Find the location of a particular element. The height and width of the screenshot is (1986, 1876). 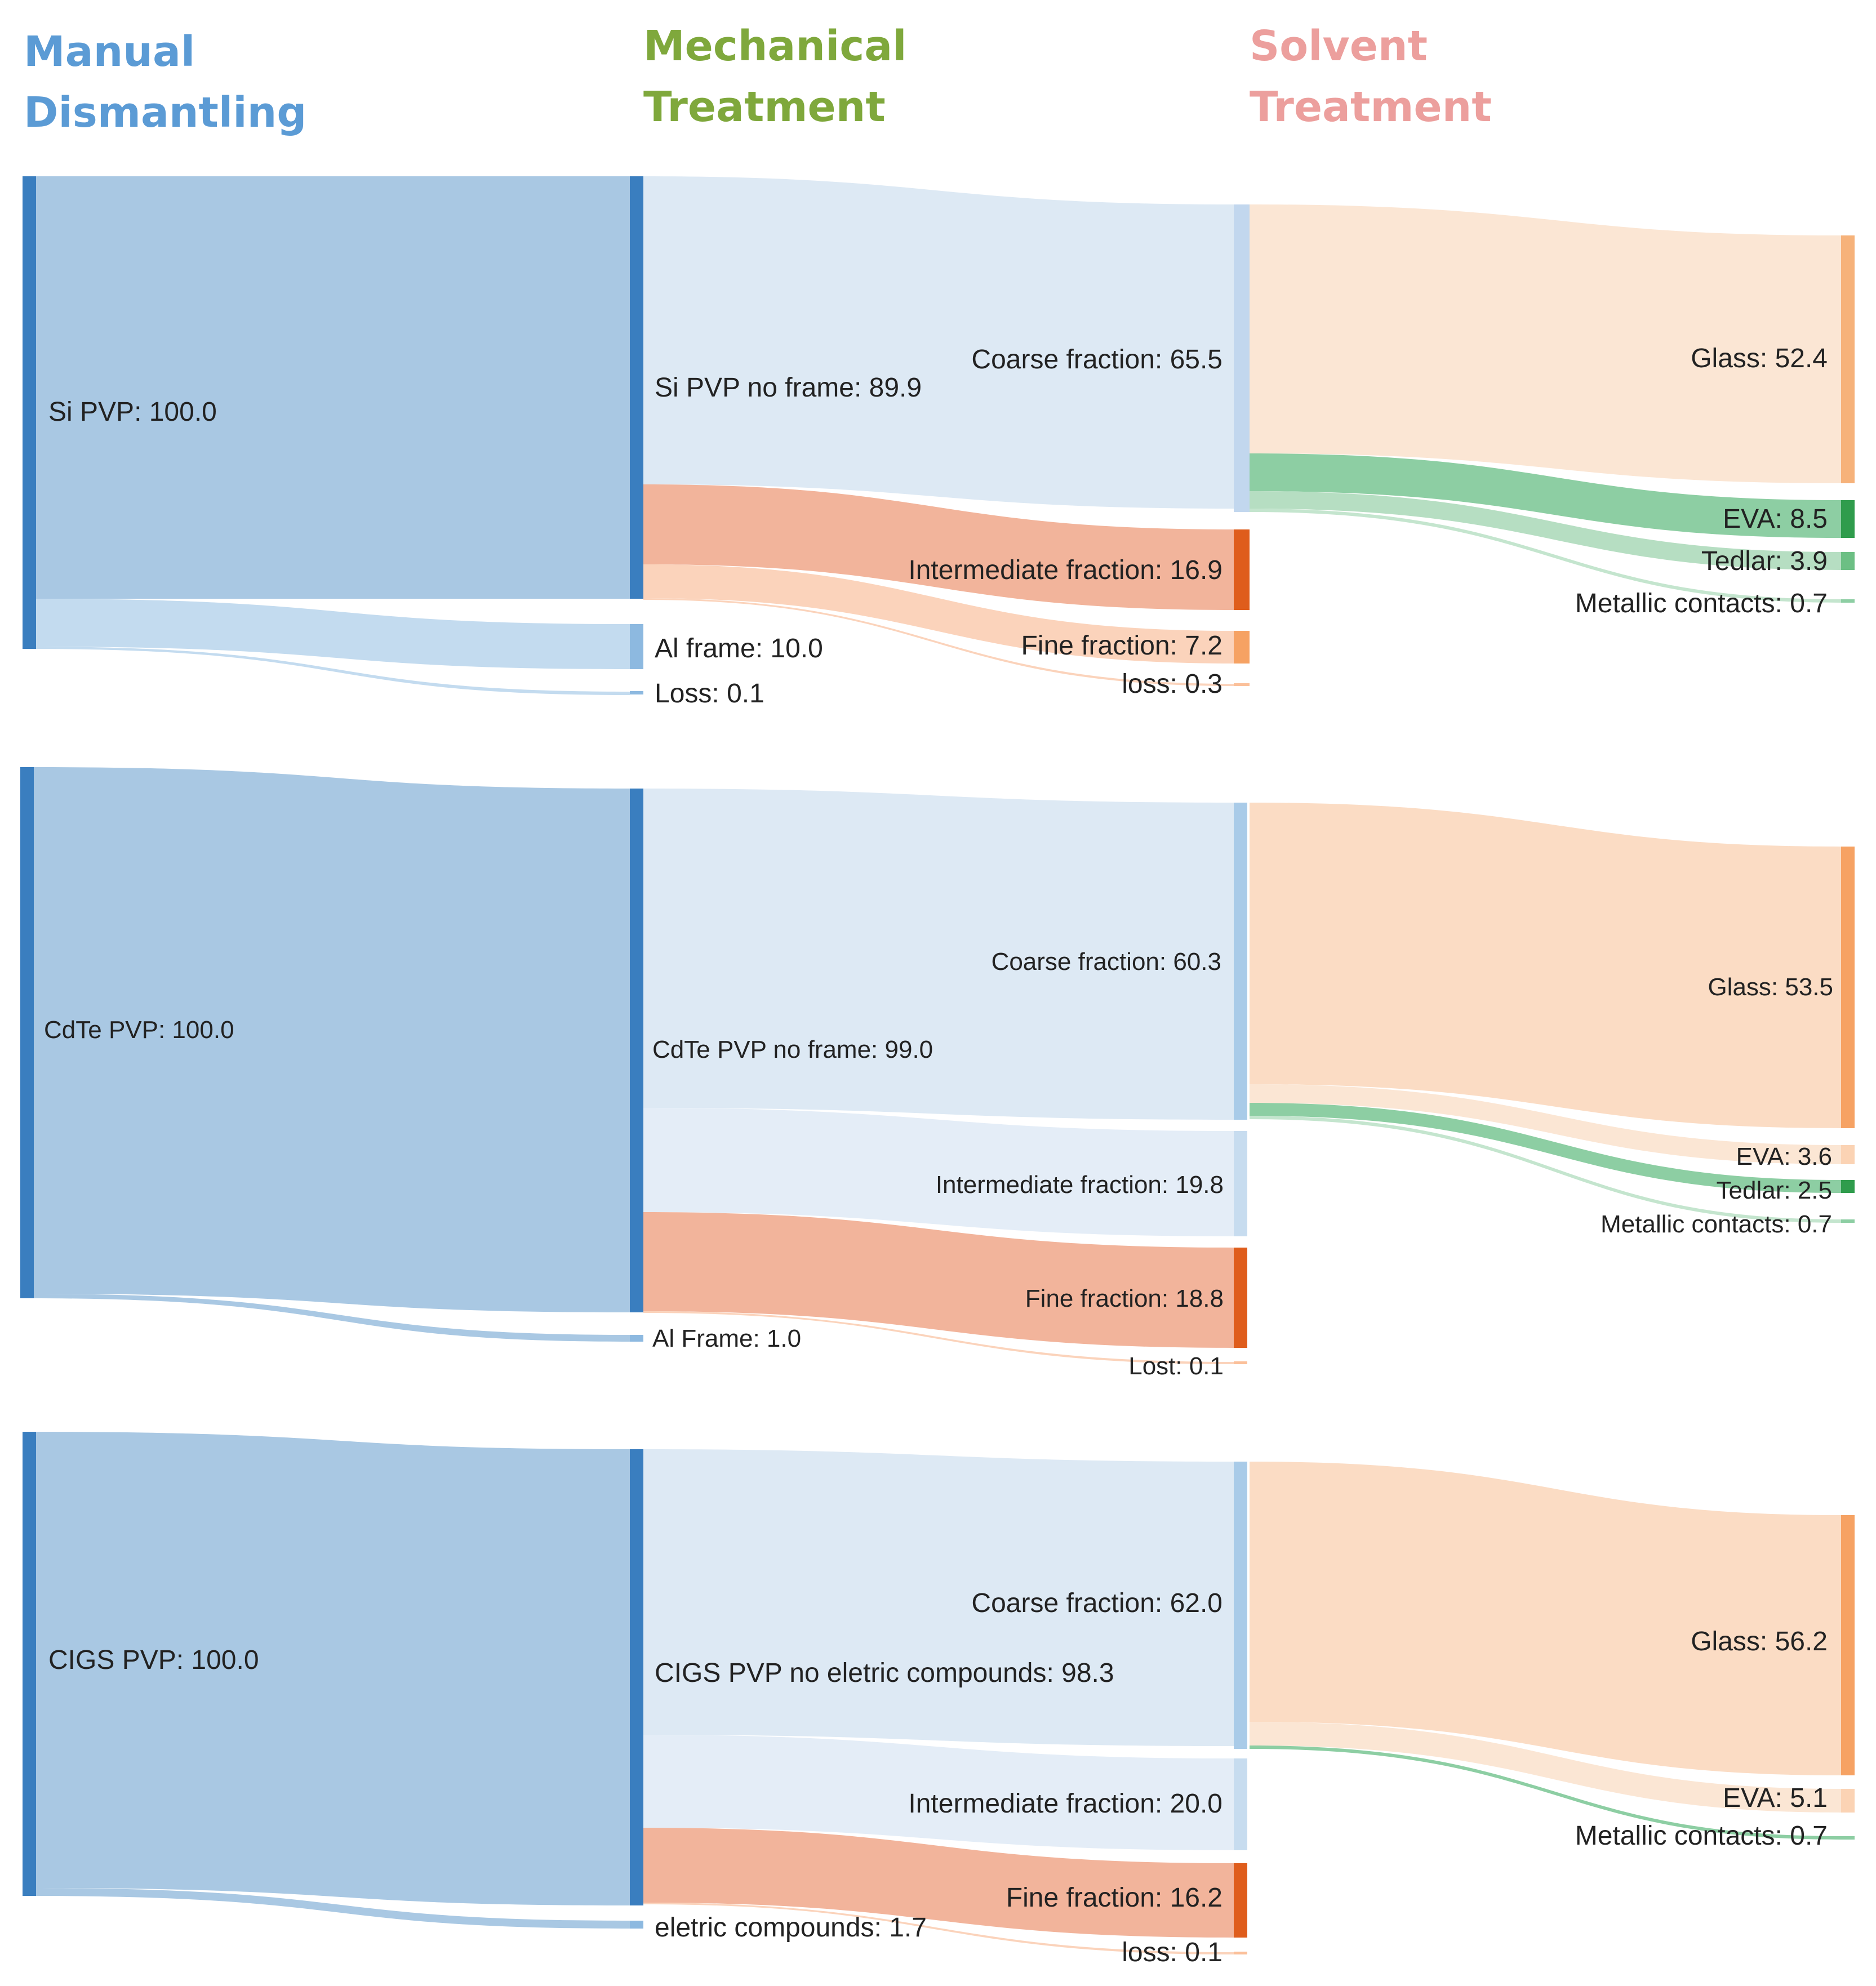

label-cdte-intermediate: Intermediate fraction: 19.8 is located at coordinates (1080, 1185).